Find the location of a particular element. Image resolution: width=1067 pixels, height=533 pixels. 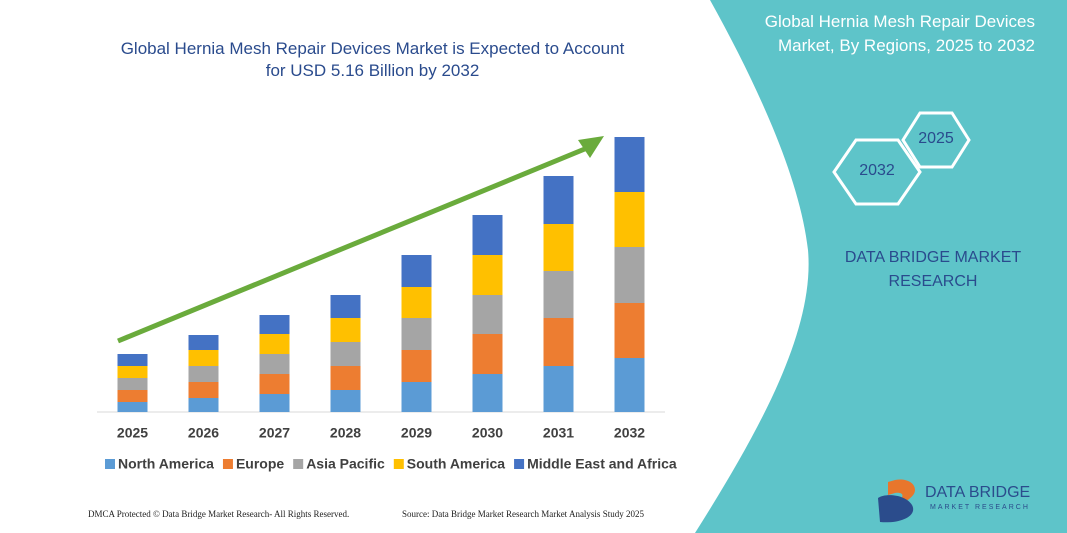

legend-label: South America is located at coordinates (456, 464).